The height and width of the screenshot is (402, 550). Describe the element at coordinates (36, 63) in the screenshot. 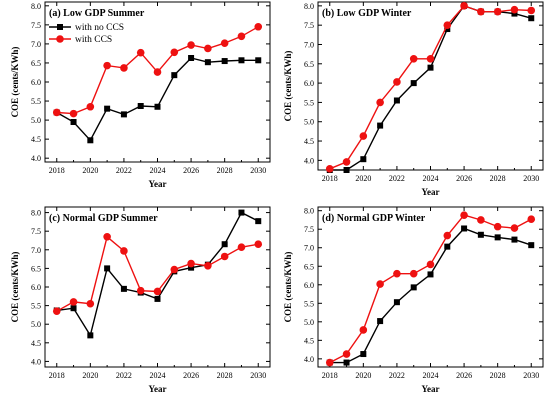

I see `y-tick-label: 6.5` at that location.